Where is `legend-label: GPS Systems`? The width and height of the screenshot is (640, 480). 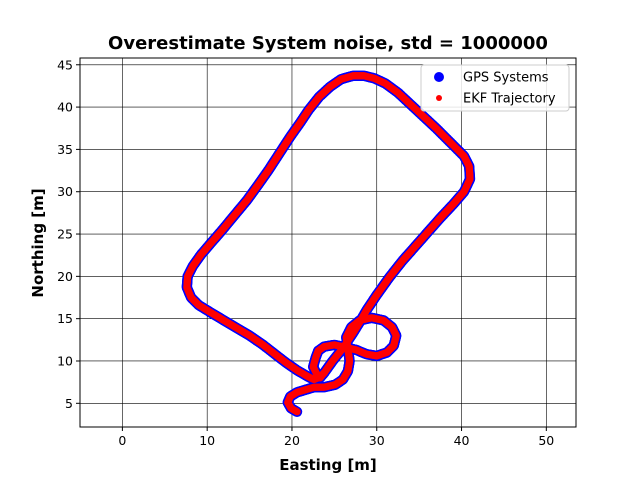 legend-label: GPS Systems is located at coordinates (506, 78).